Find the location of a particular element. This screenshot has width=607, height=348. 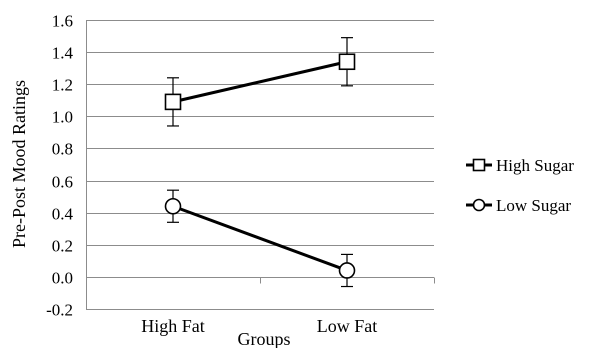

y-tick-labels: 1.6 1.4 1.2 1.0 0.8 0.6 0.4 0.2 0.0 -0.2 is located at coordinates (59, 166).